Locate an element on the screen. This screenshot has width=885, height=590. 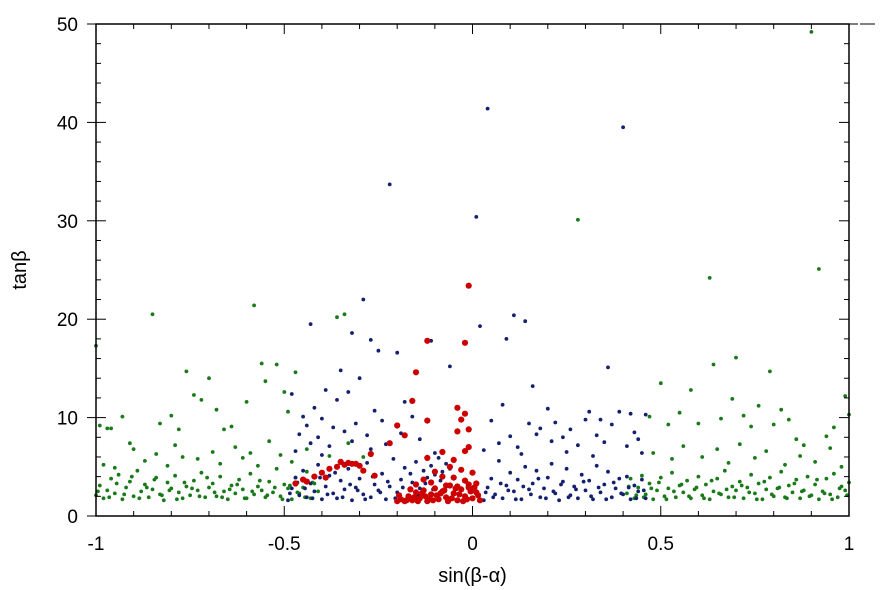
x-tick-label: 1 is located at coordinates (849, 544).